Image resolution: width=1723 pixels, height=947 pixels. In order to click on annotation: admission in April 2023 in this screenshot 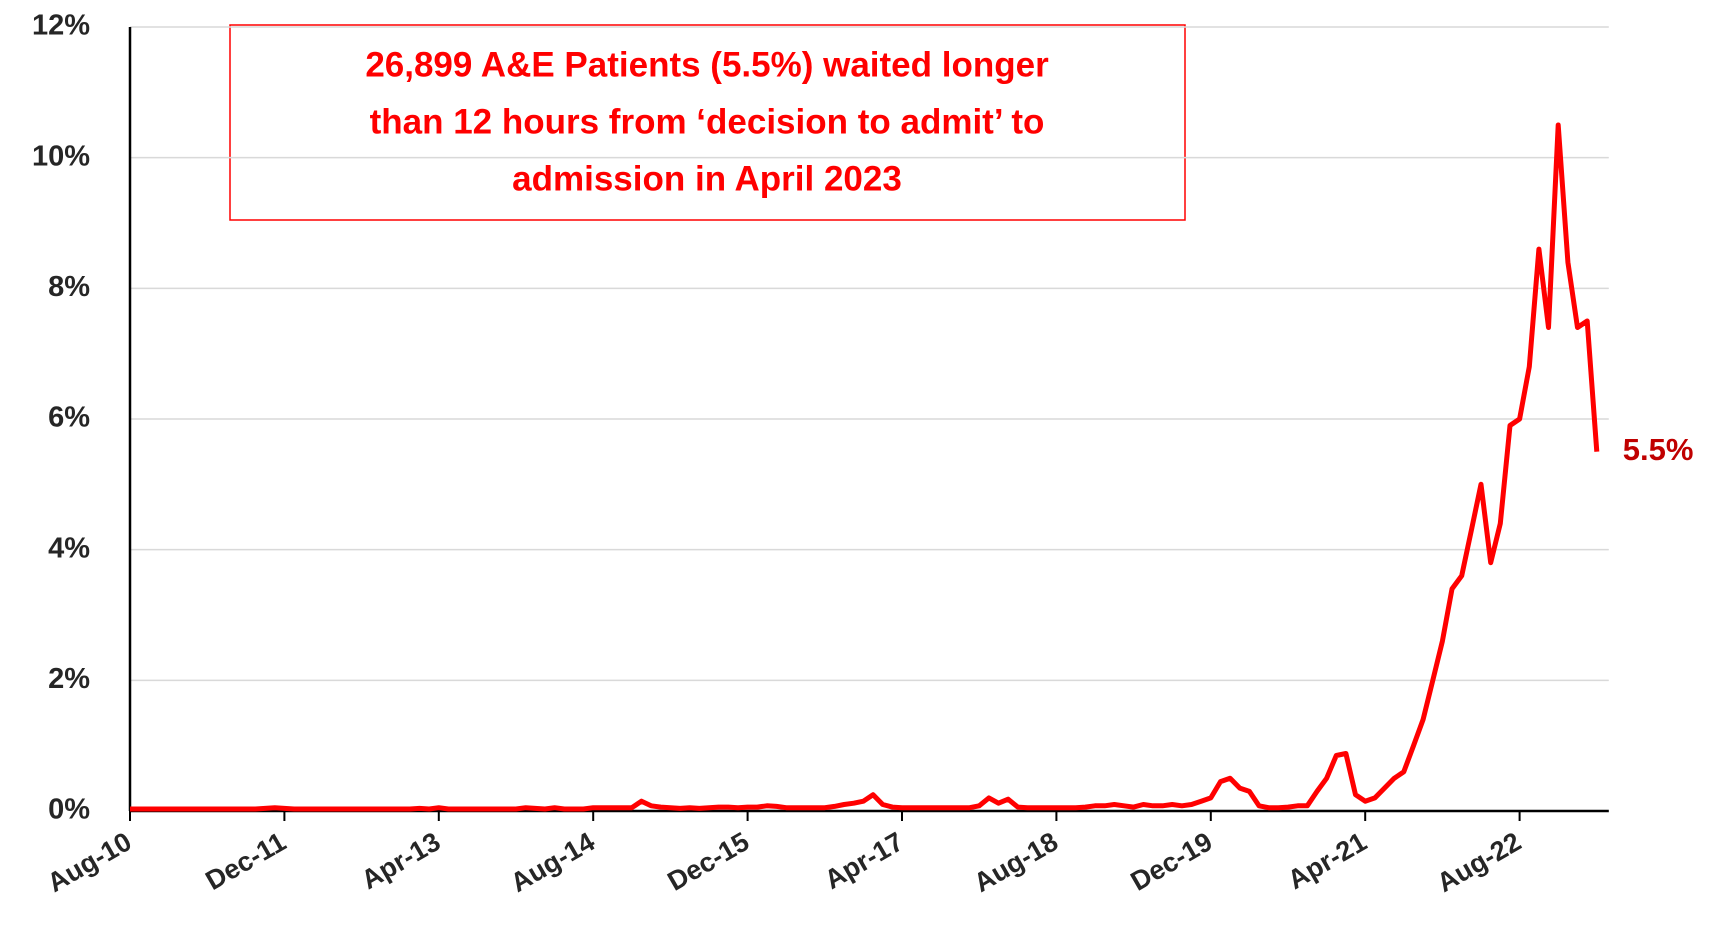, I will do `click(707, 178)`.